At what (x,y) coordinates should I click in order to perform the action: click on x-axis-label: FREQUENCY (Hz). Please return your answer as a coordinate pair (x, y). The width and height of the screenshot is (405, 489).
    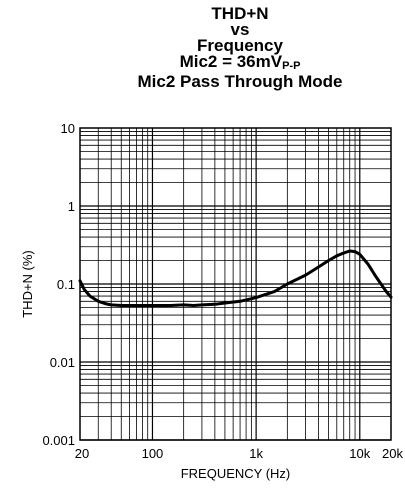
    Looking at the image, I should click on (236, 473).